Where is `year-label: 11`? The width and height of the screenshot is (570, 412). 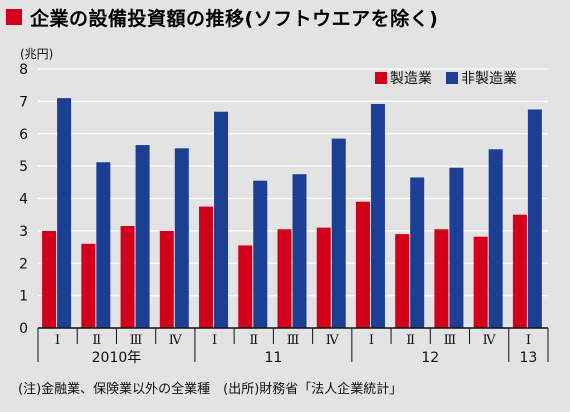
year-label: 11 is located at coordinates (273, 358).